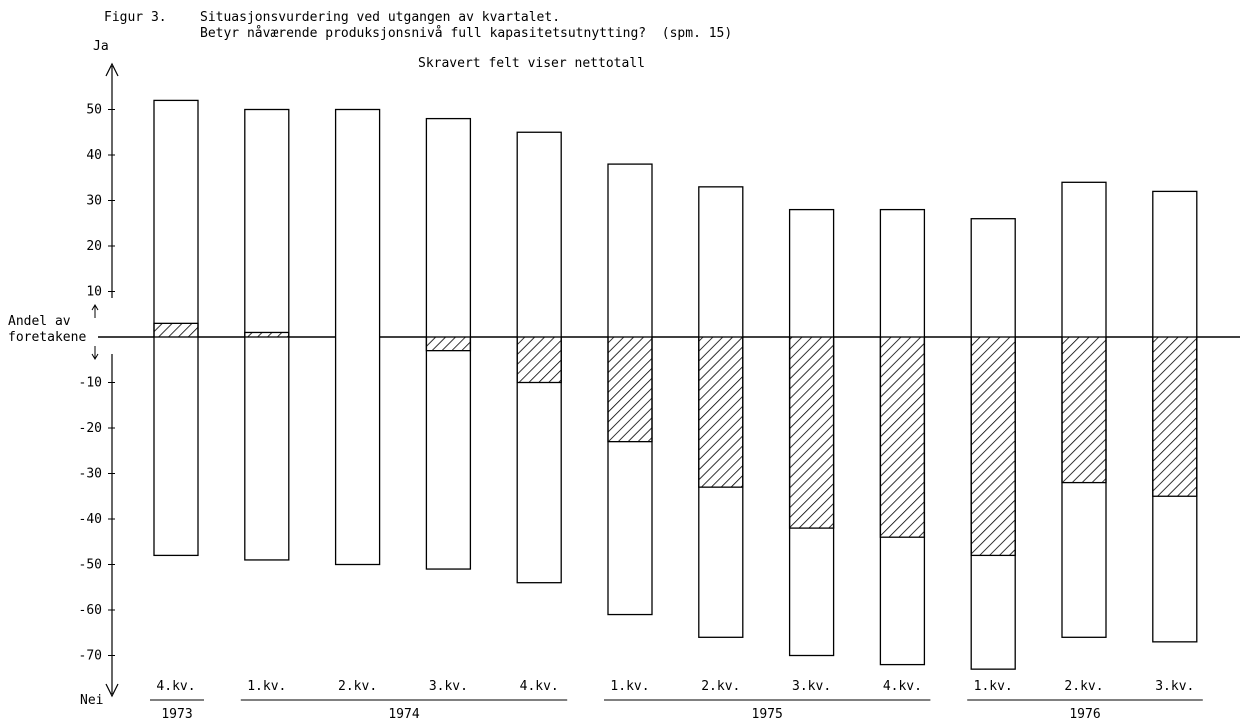 The height and width of the screenshot is (721, 1244). Describe the element at coordinates (1084, 714) in the screenshot. I see `year-label: 1976` at that location.